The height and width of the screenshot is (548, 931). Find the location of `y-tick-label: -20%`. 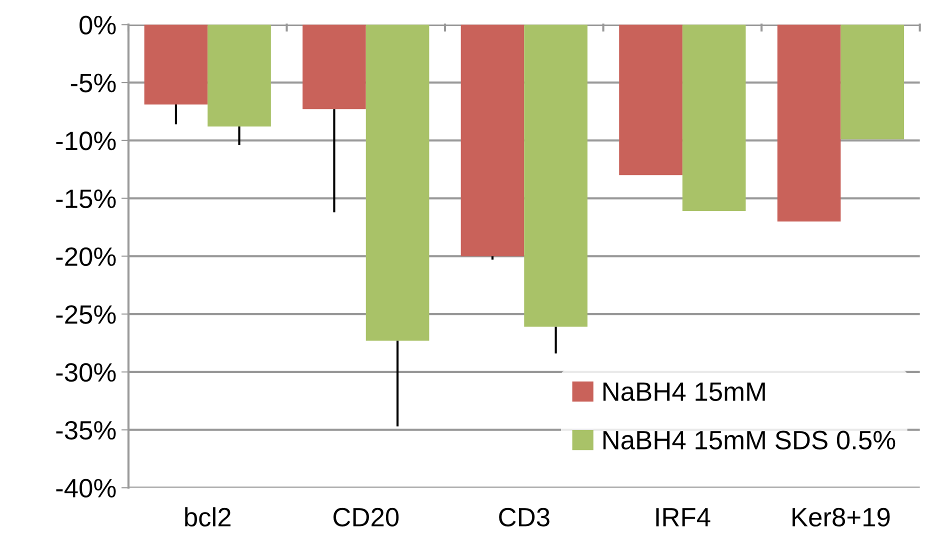

y-tick-label: -20% is located at coordinates (86, 256).